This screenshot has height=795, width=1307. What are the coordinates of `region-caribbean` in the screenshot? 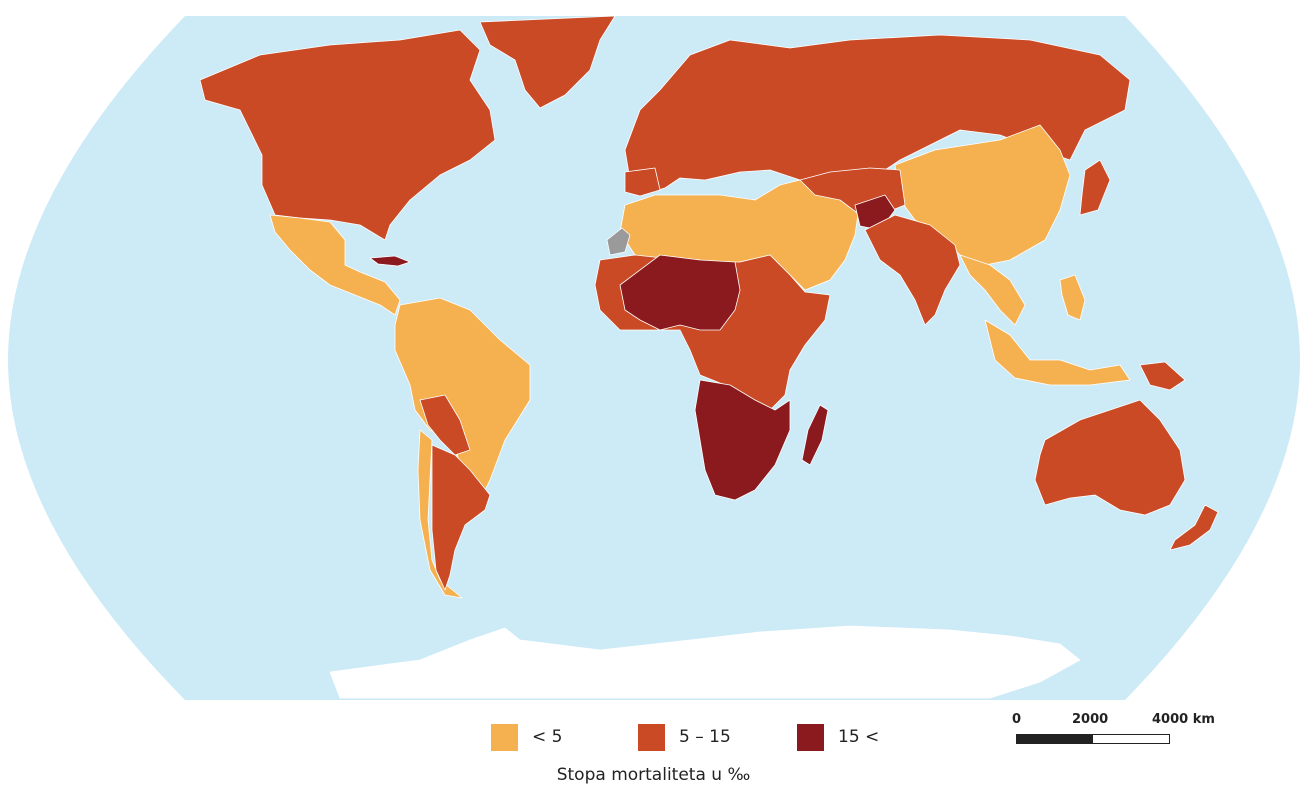 It's located at (390, 261).